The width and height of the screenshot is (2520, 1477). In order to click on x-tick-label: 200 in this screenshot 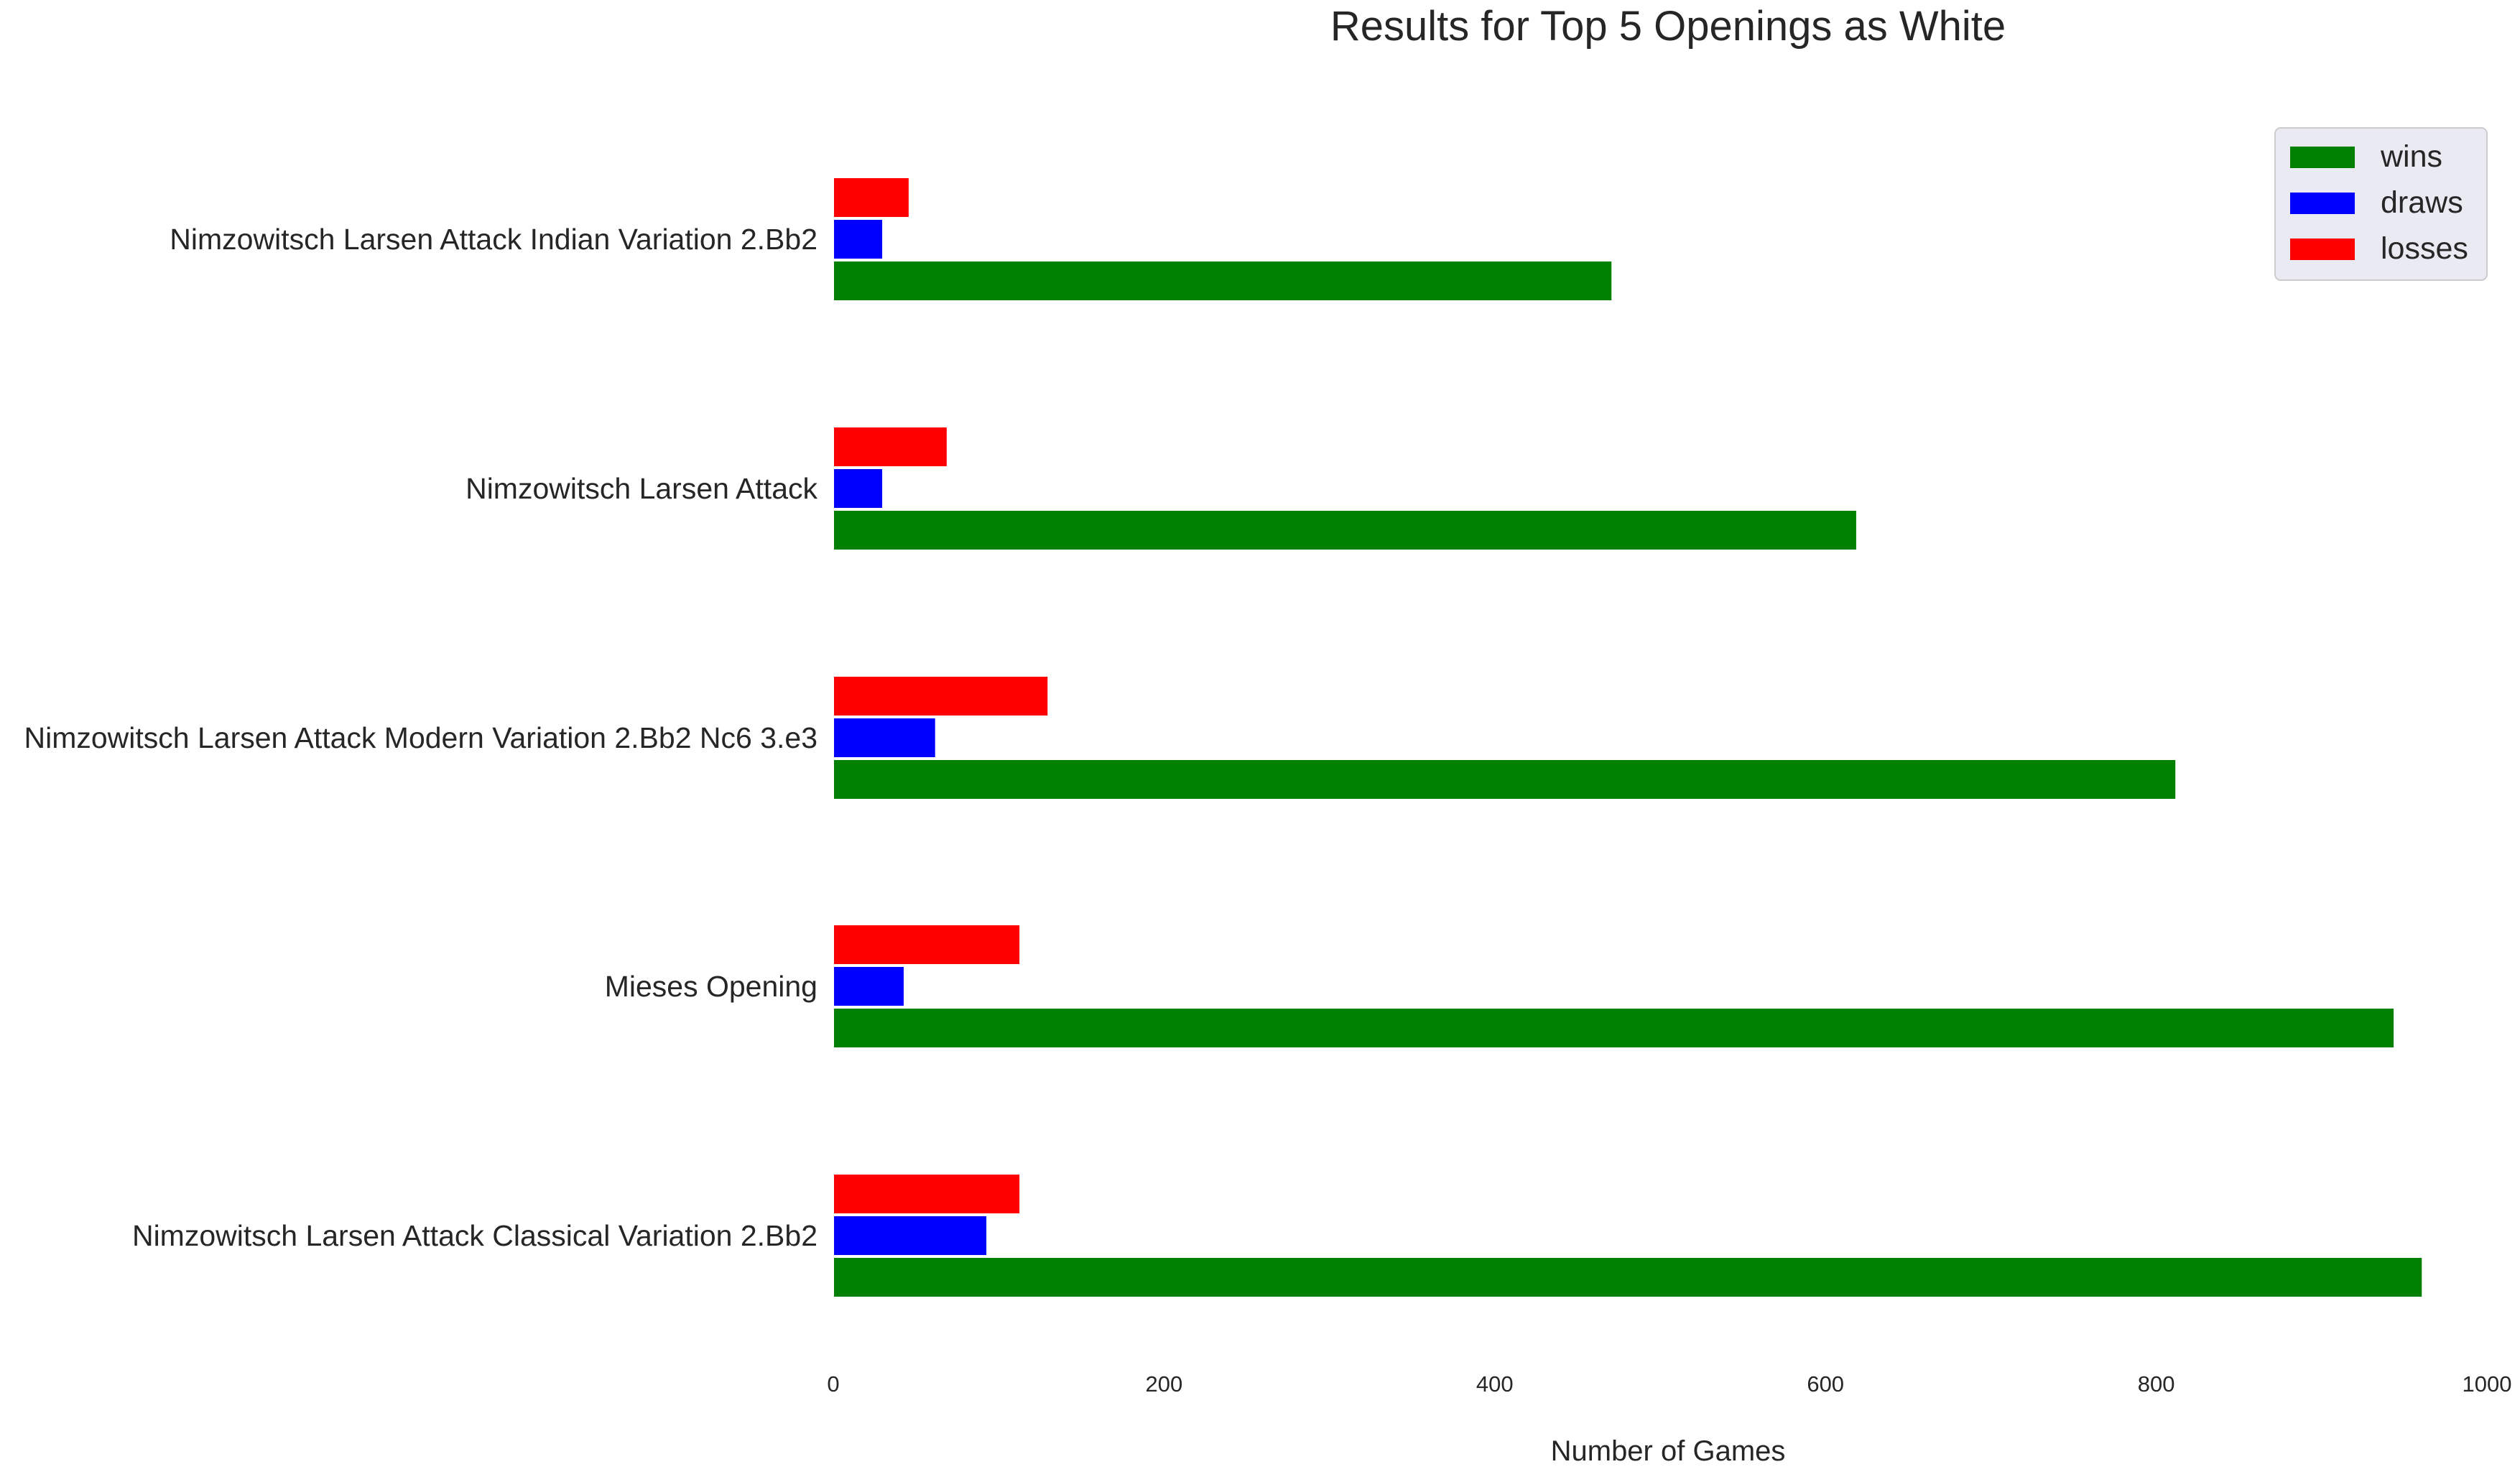, I will do `click(1164, 1384)`.